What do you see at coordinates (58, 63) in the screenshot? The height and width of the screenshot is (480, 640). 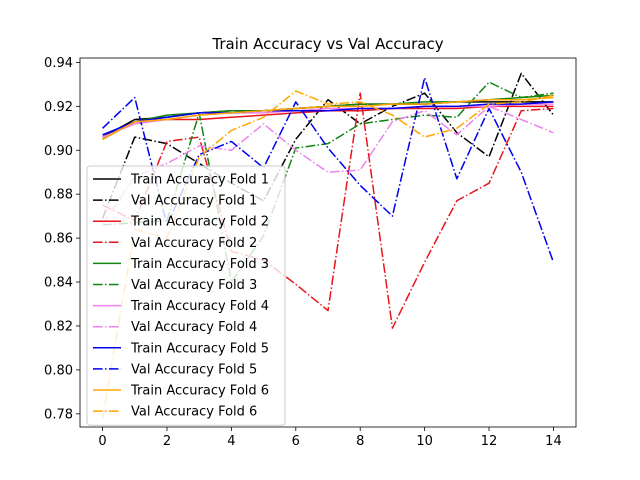 I see `y-tick-label: 0.94` at bounding box center [58, 63].